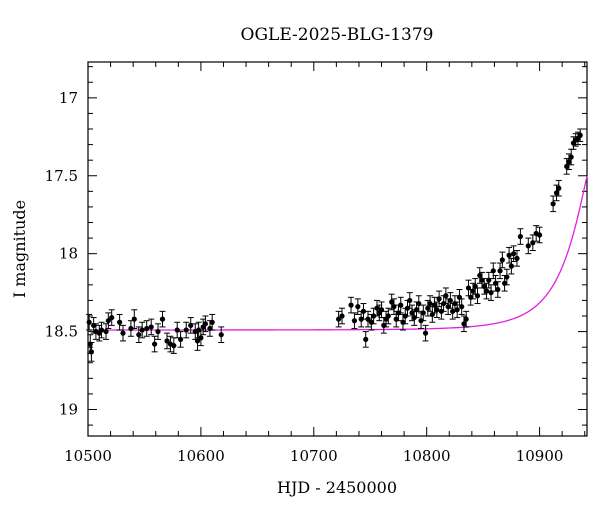 The image size is (600, 512). I want to click on y-tick-label: 19, so click(68, 410).